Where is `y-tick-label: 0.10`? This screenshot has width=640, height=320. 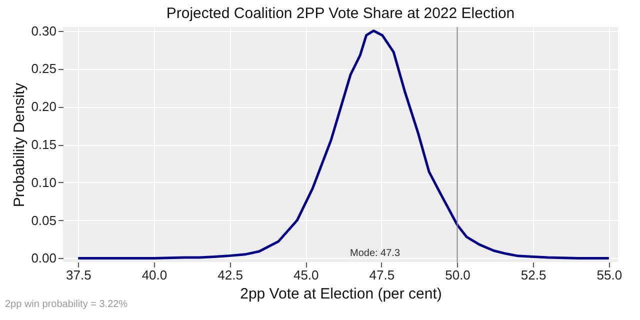
y-tick-label: 0.10 is located at coordinates (43, 182).